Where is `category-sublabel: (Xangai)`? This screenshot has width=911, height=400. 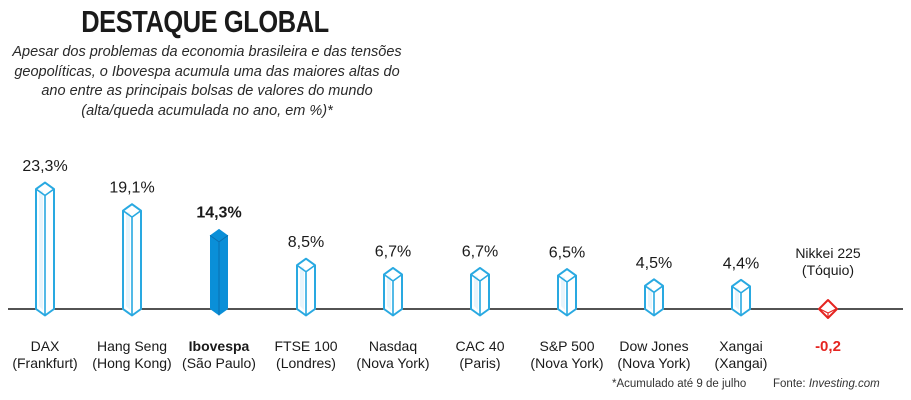 category-sublabel: (Xangai) is located at coordinates (741, 363).